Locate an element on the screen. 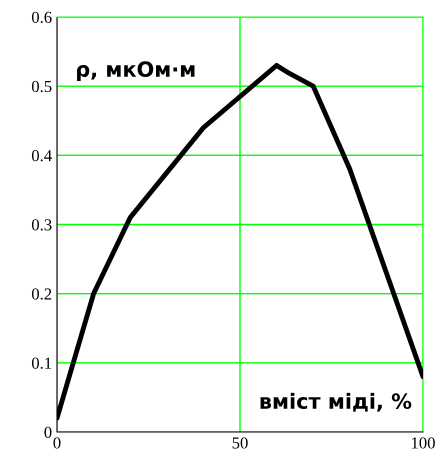 This screenshot has height=459, width=443. x-tick-label: 100 is located at coordinates (423, 443).